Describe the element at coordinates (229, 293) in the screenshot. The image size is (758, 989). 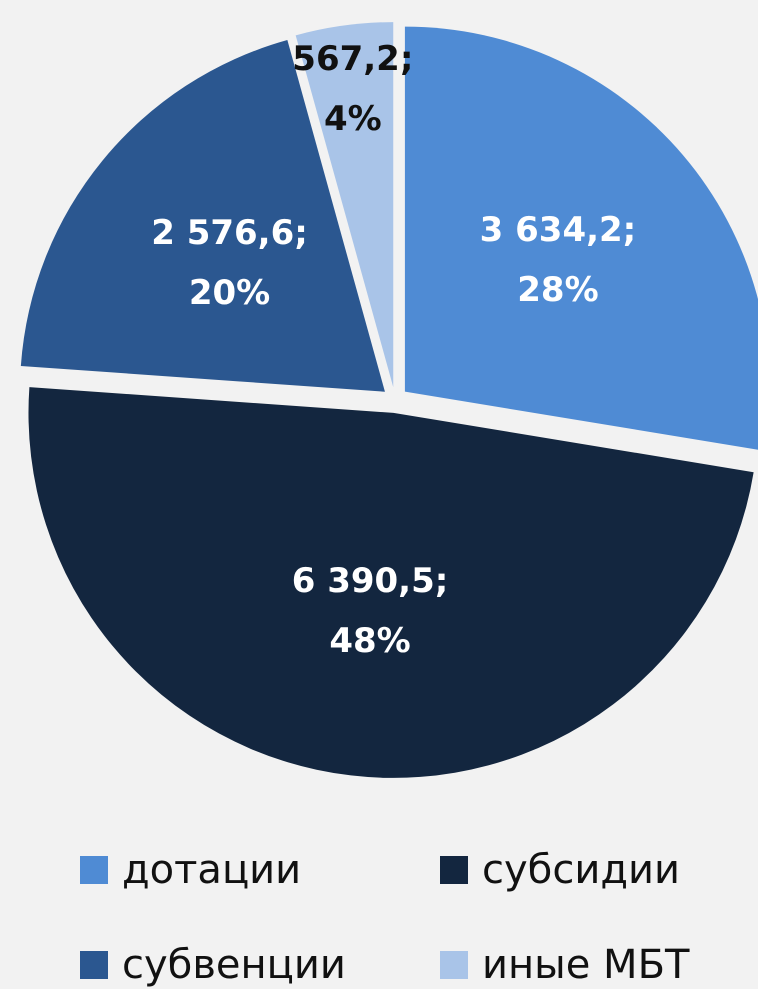
I see `percent-label: 20%` at that location.